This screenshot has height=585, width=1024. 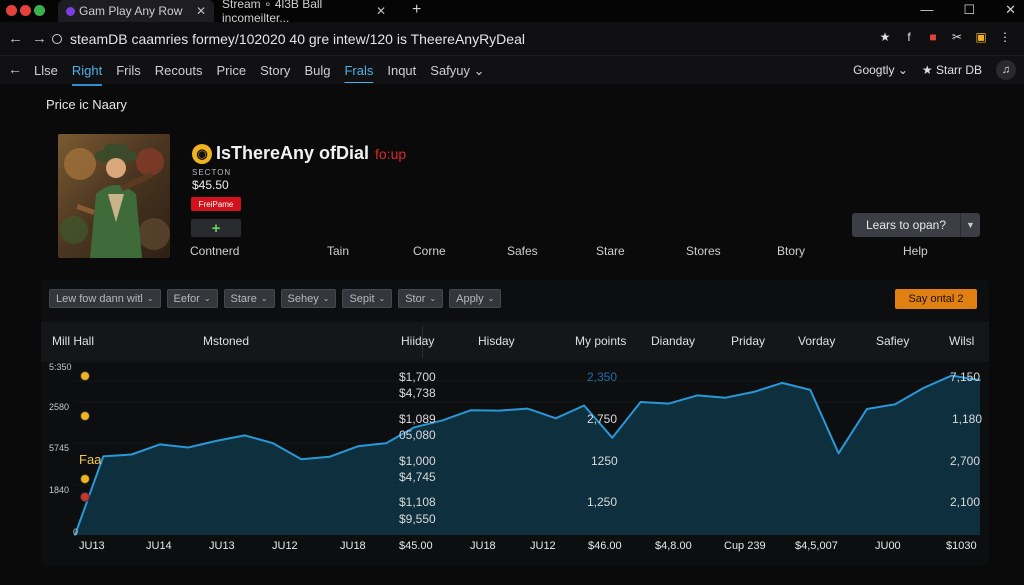 I want to click on action-button: Say ontal 2, so click(x=936, y=299).